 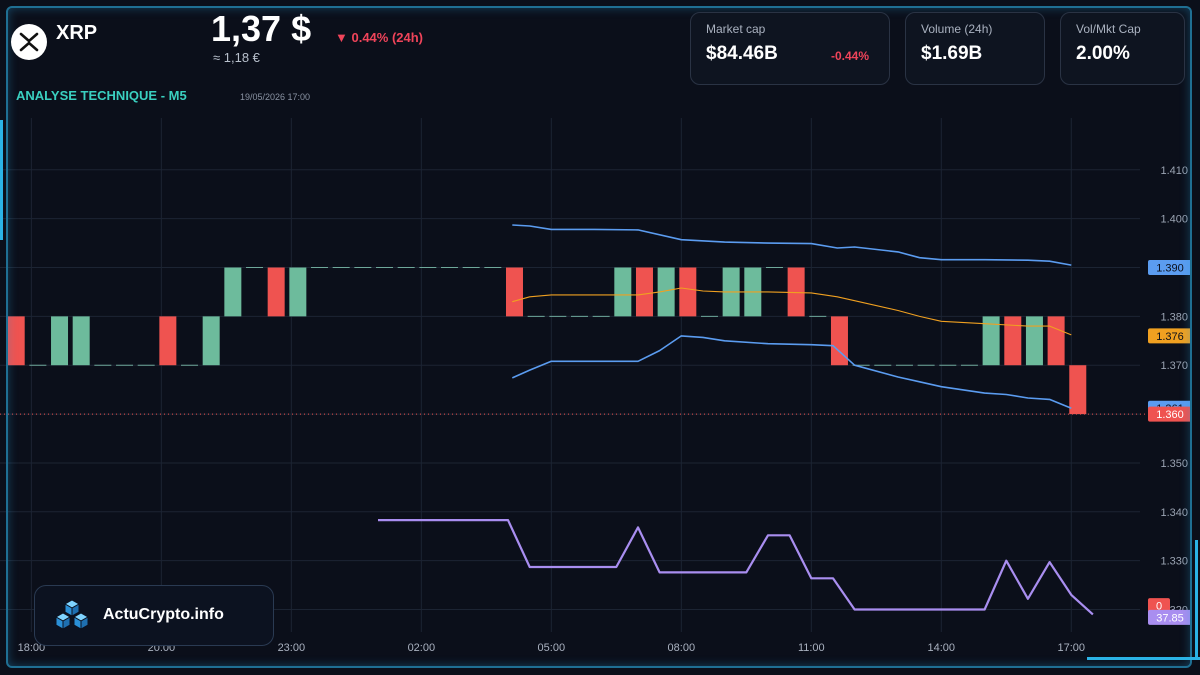 I want to click on rsi-line, so click(x=736, y=567).